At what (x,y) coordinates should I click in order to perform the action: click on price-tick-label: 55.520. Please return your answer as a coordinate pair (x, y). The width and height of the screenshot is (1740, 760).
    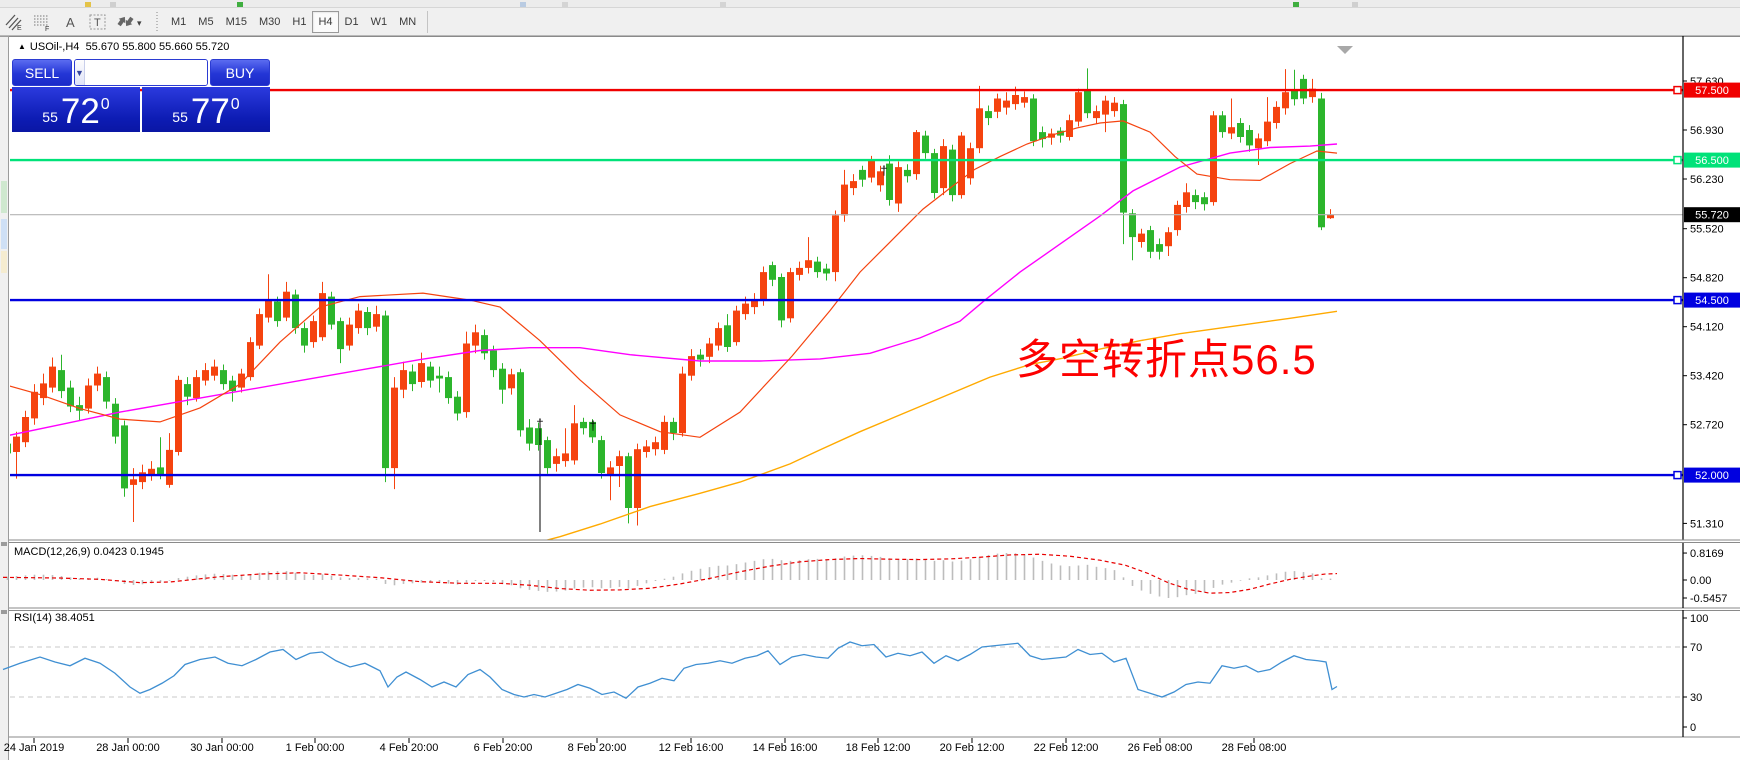
    Looking at the image, I should click on (1707, 230).